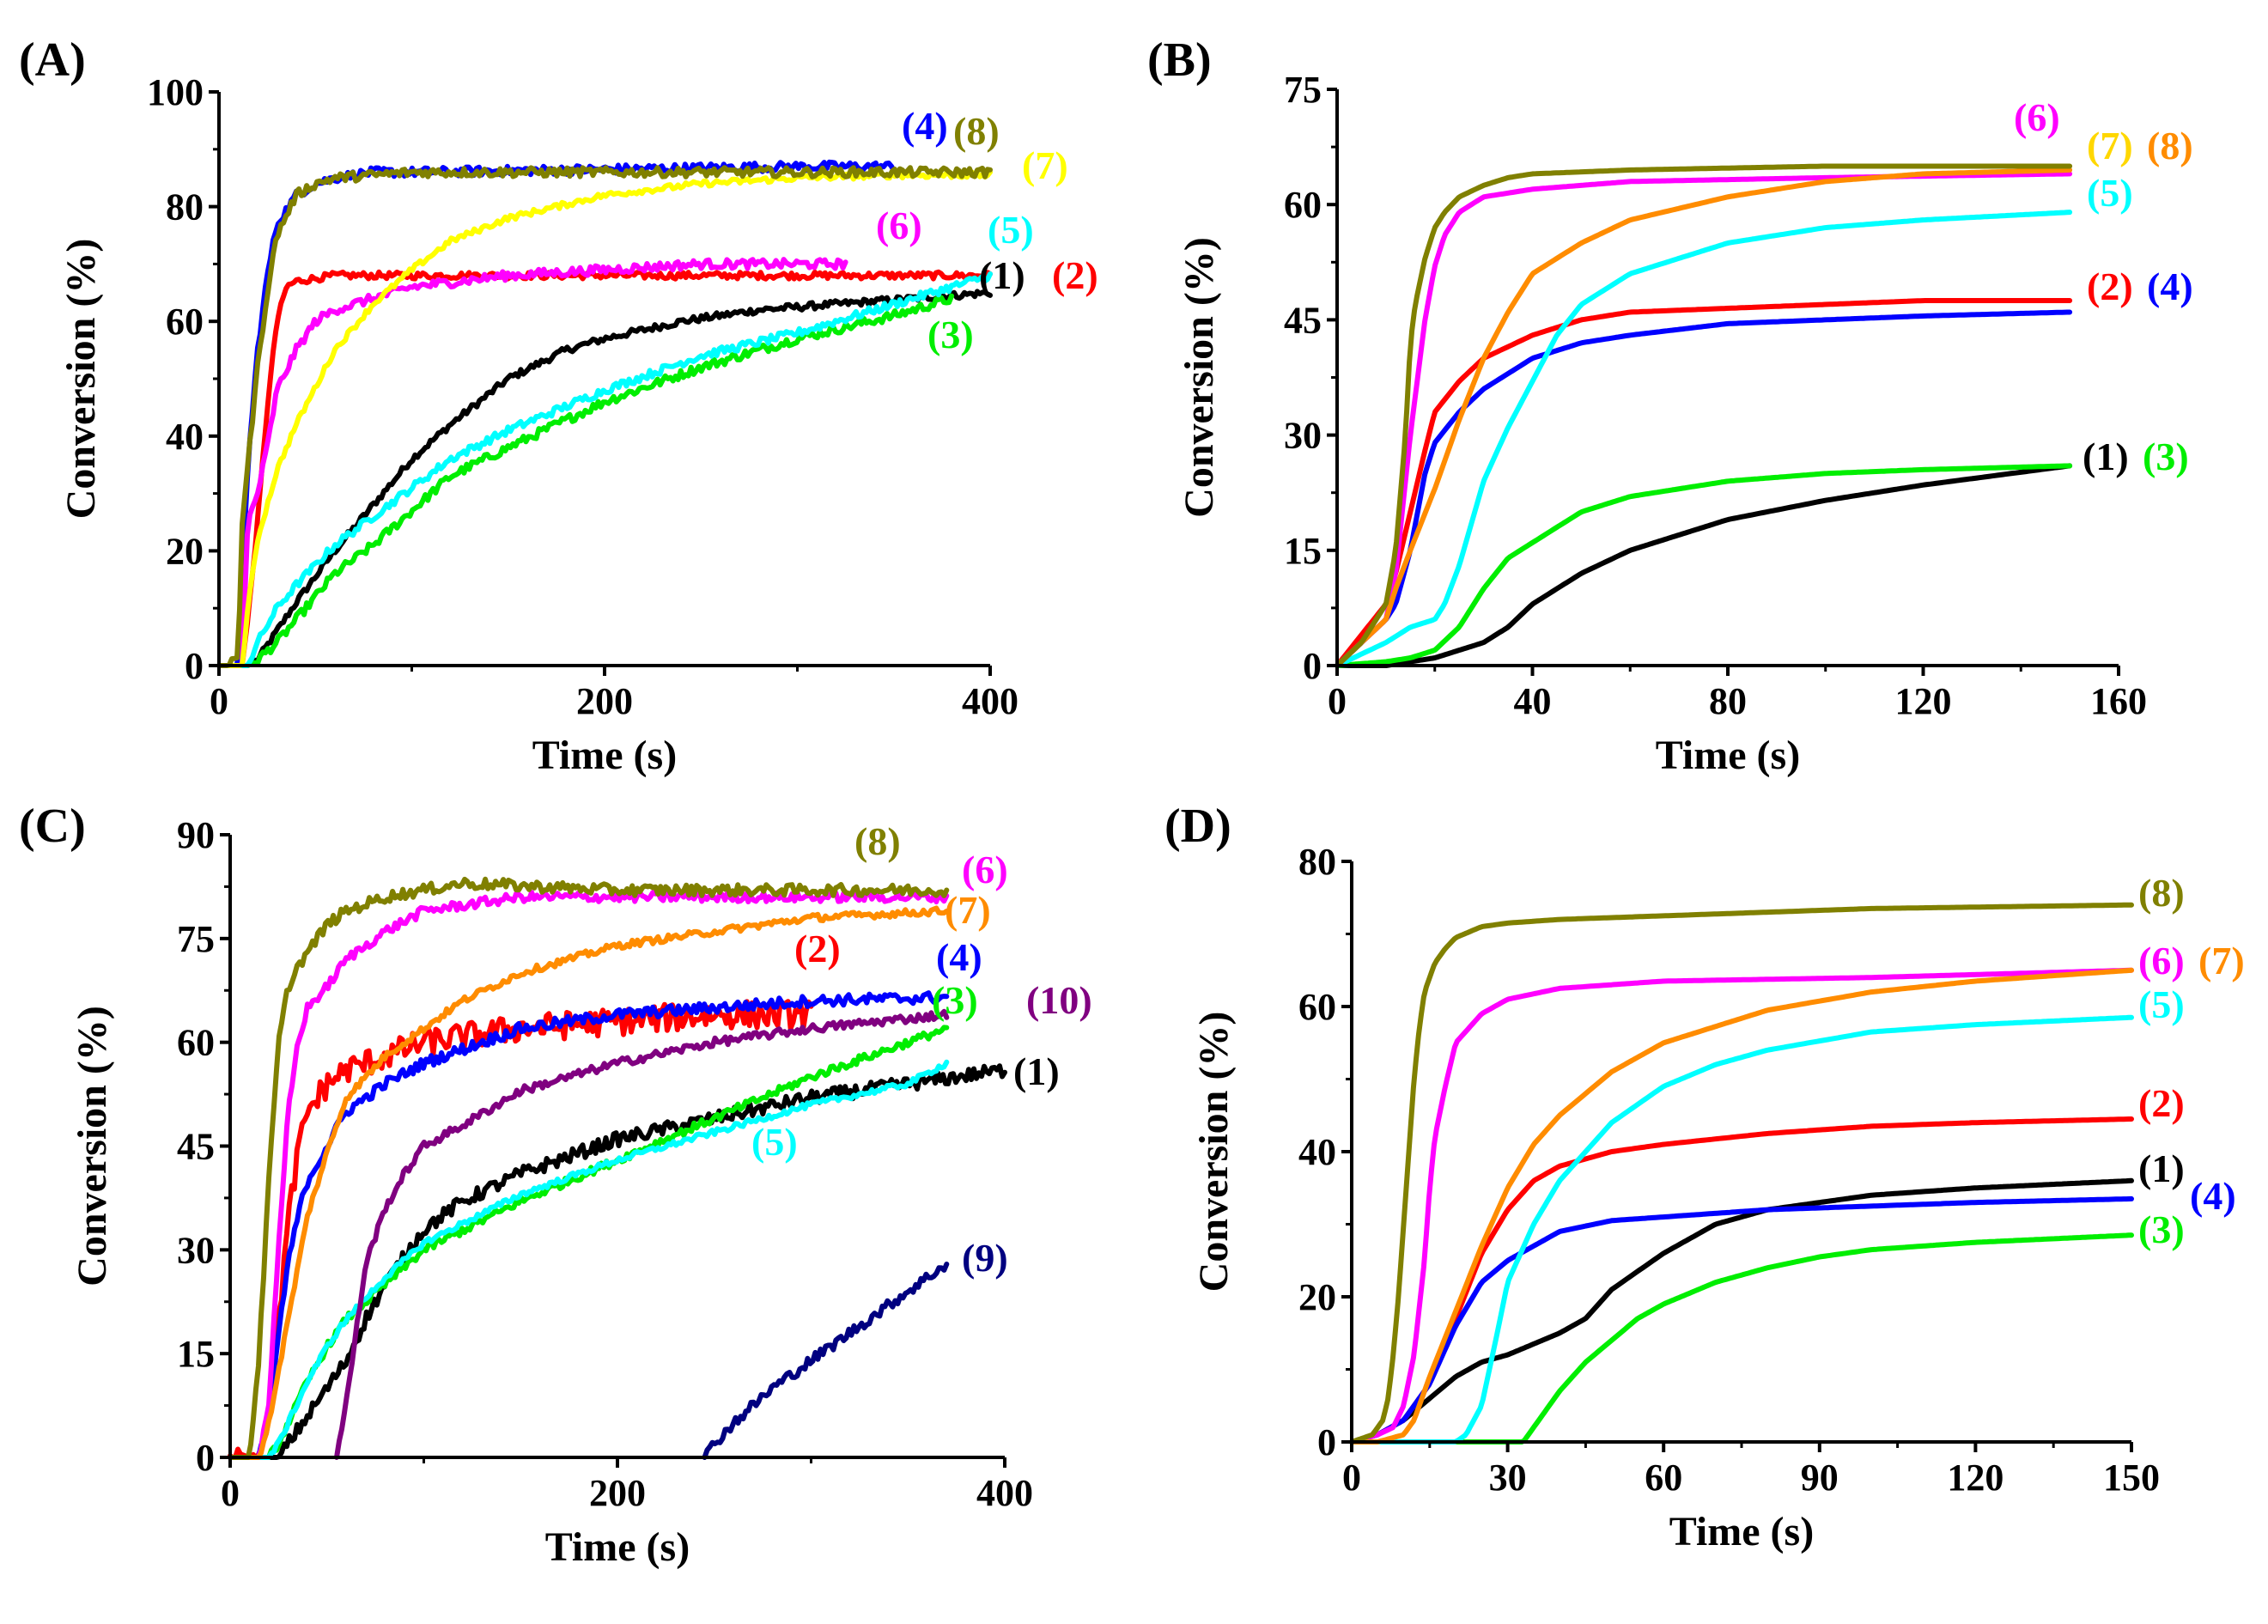 Image resolution: width=2268 pixels, height=1624 pixels. Describe the element at coordinates (196, 1354) in the screenshot. I see `y-tick-label: 15` at that location.